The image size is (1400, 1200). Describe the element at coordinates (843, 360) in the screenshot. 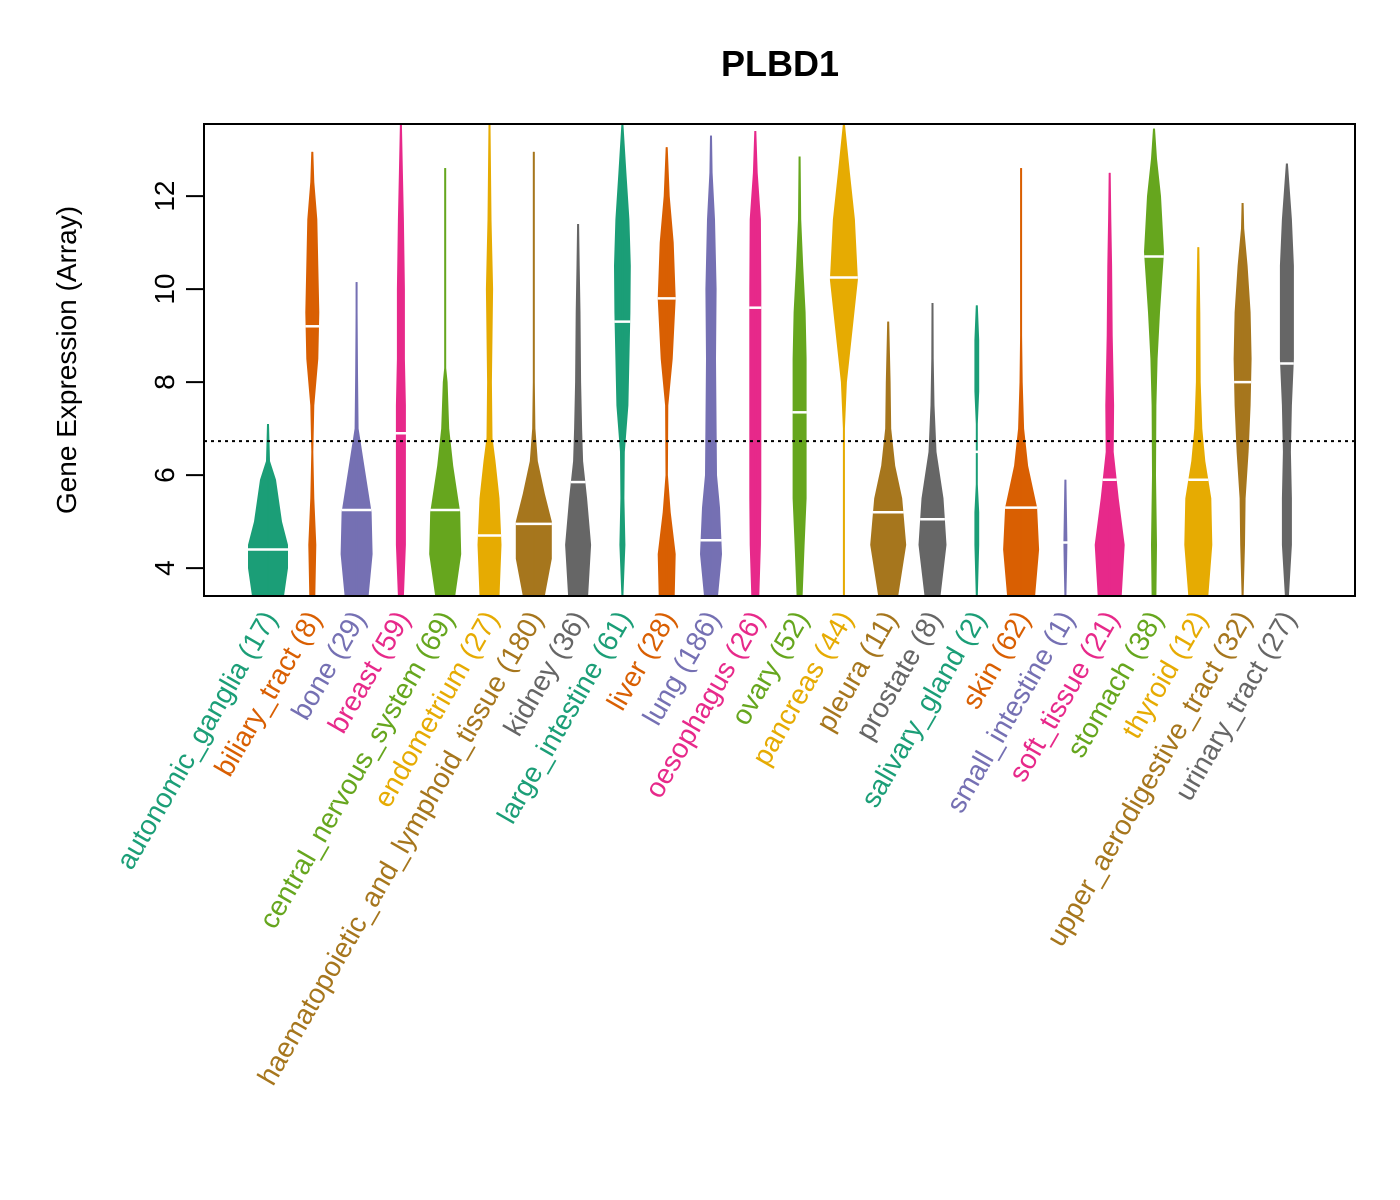

I see `violin-pancreas` at that location.